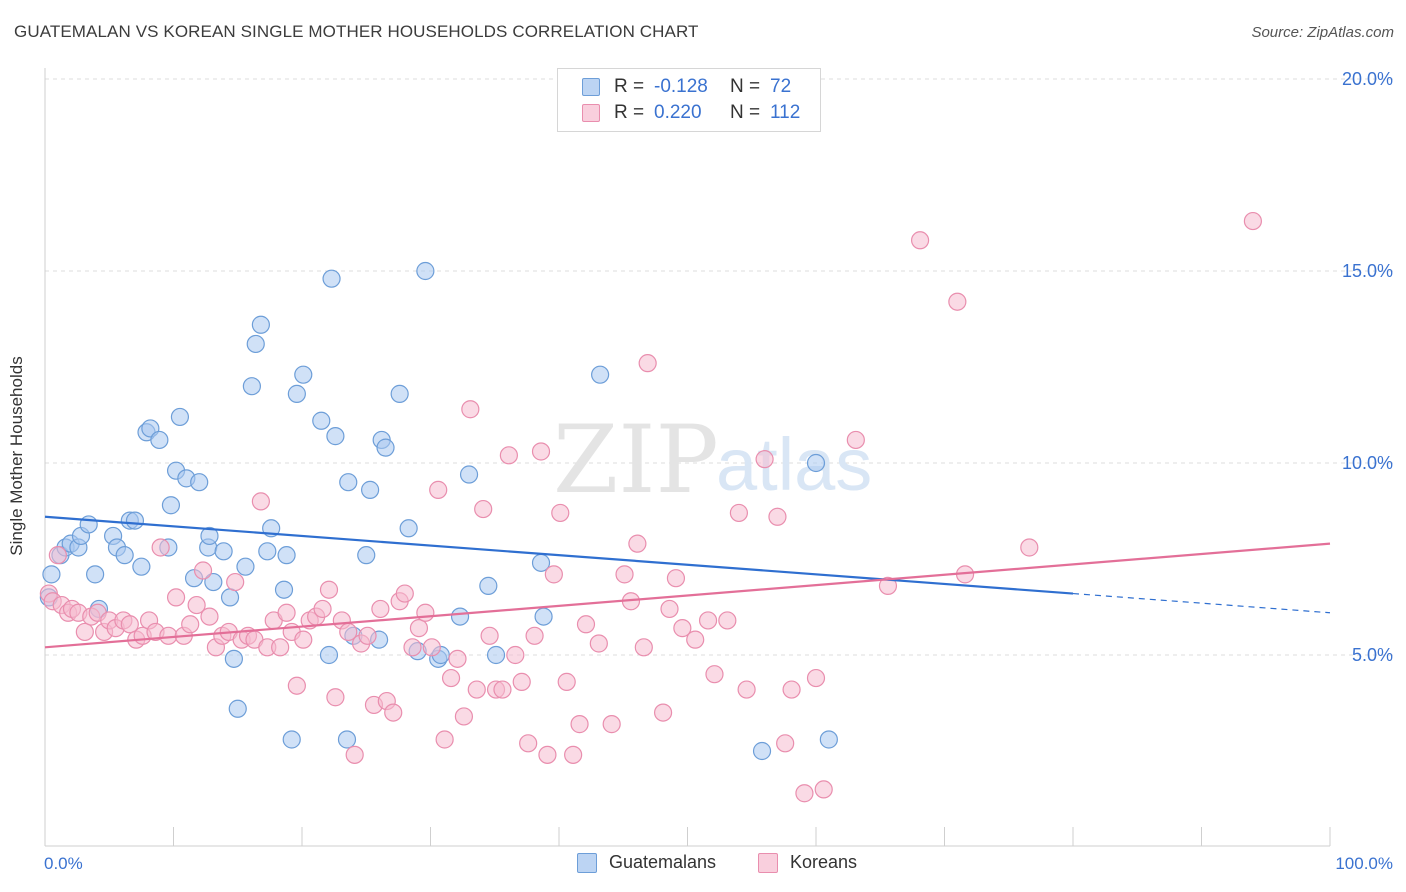  I want to click on legend-r-value: -0.128, so click(681, 86).